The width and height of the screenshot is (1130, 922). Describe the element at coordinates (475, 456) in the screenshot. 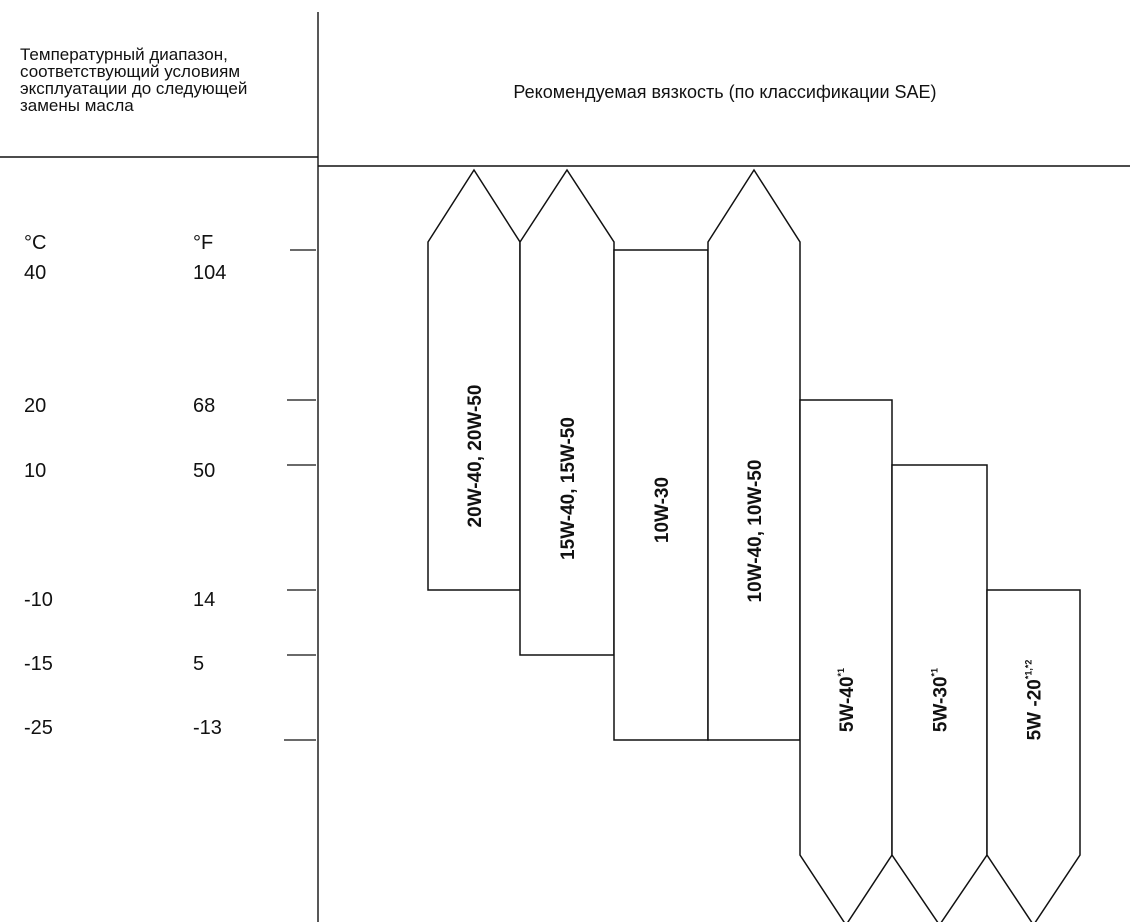

I see `oil-grade-label: 20W-40, 20W-50` at that location.